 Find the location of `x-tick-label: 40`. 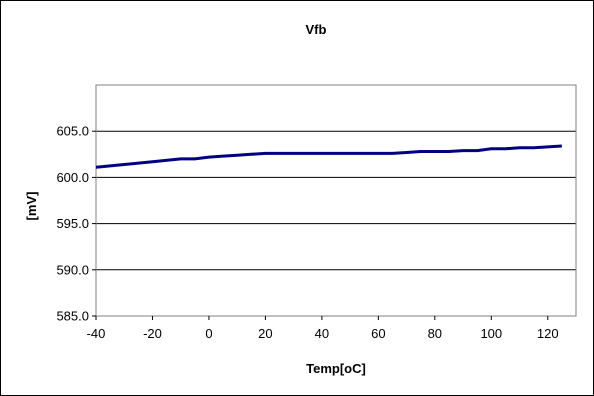

x-tick-label: 40 is located at coordinates (322, 333).